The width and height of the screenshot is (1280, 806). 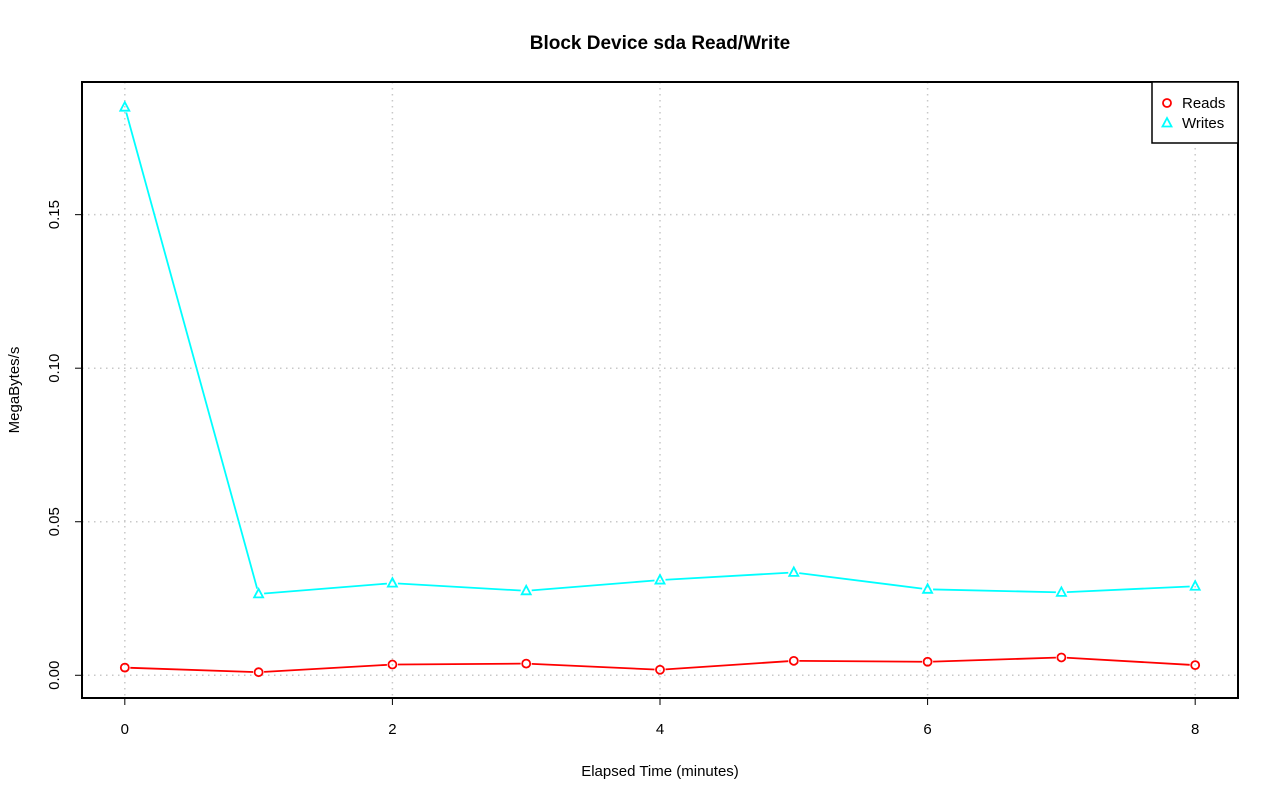 I want to click on series-reads, so click(x=660, y=665).